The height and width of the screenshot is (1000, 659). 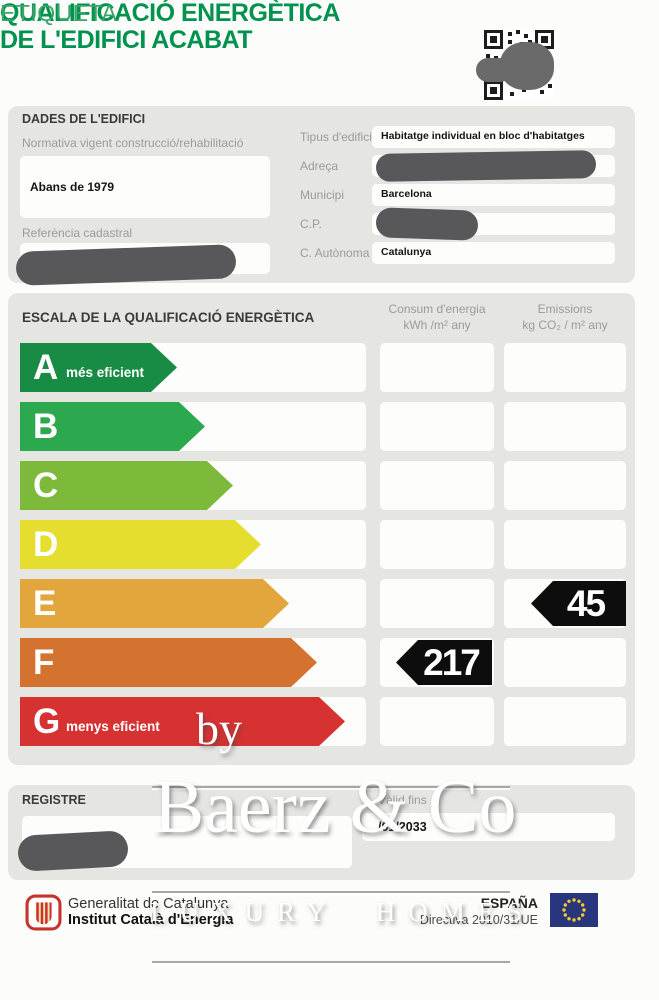 I want to click on building-field-c-p-: C.P., so click(x=321, y=224).